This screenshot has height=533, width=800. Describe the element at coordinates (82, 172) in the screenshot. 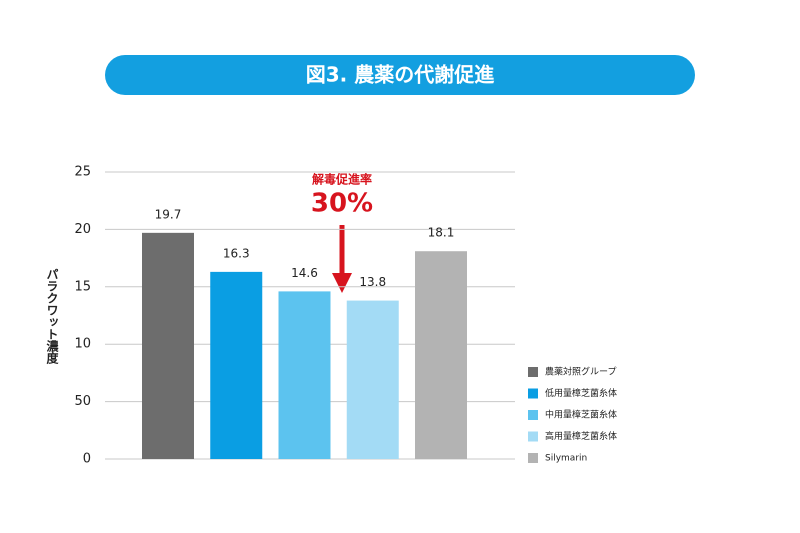

I see `y-tick-label: 25` at that location.